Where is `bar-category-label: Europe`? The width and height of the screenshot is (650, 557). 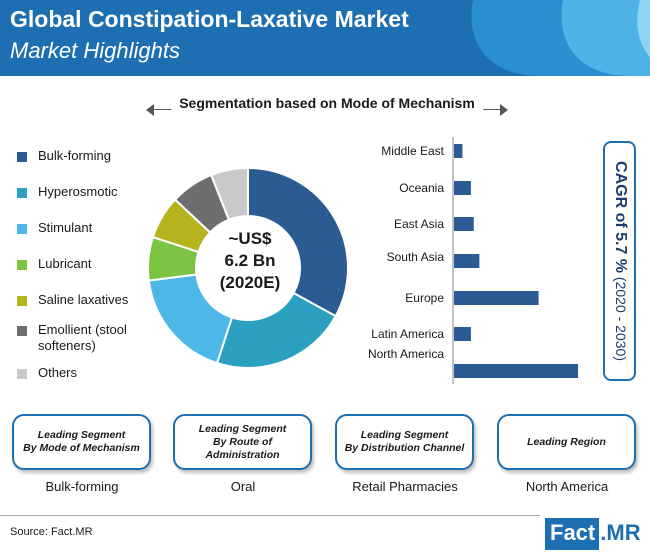 bar-category-label: Europe is located at coordinates (424, 298).